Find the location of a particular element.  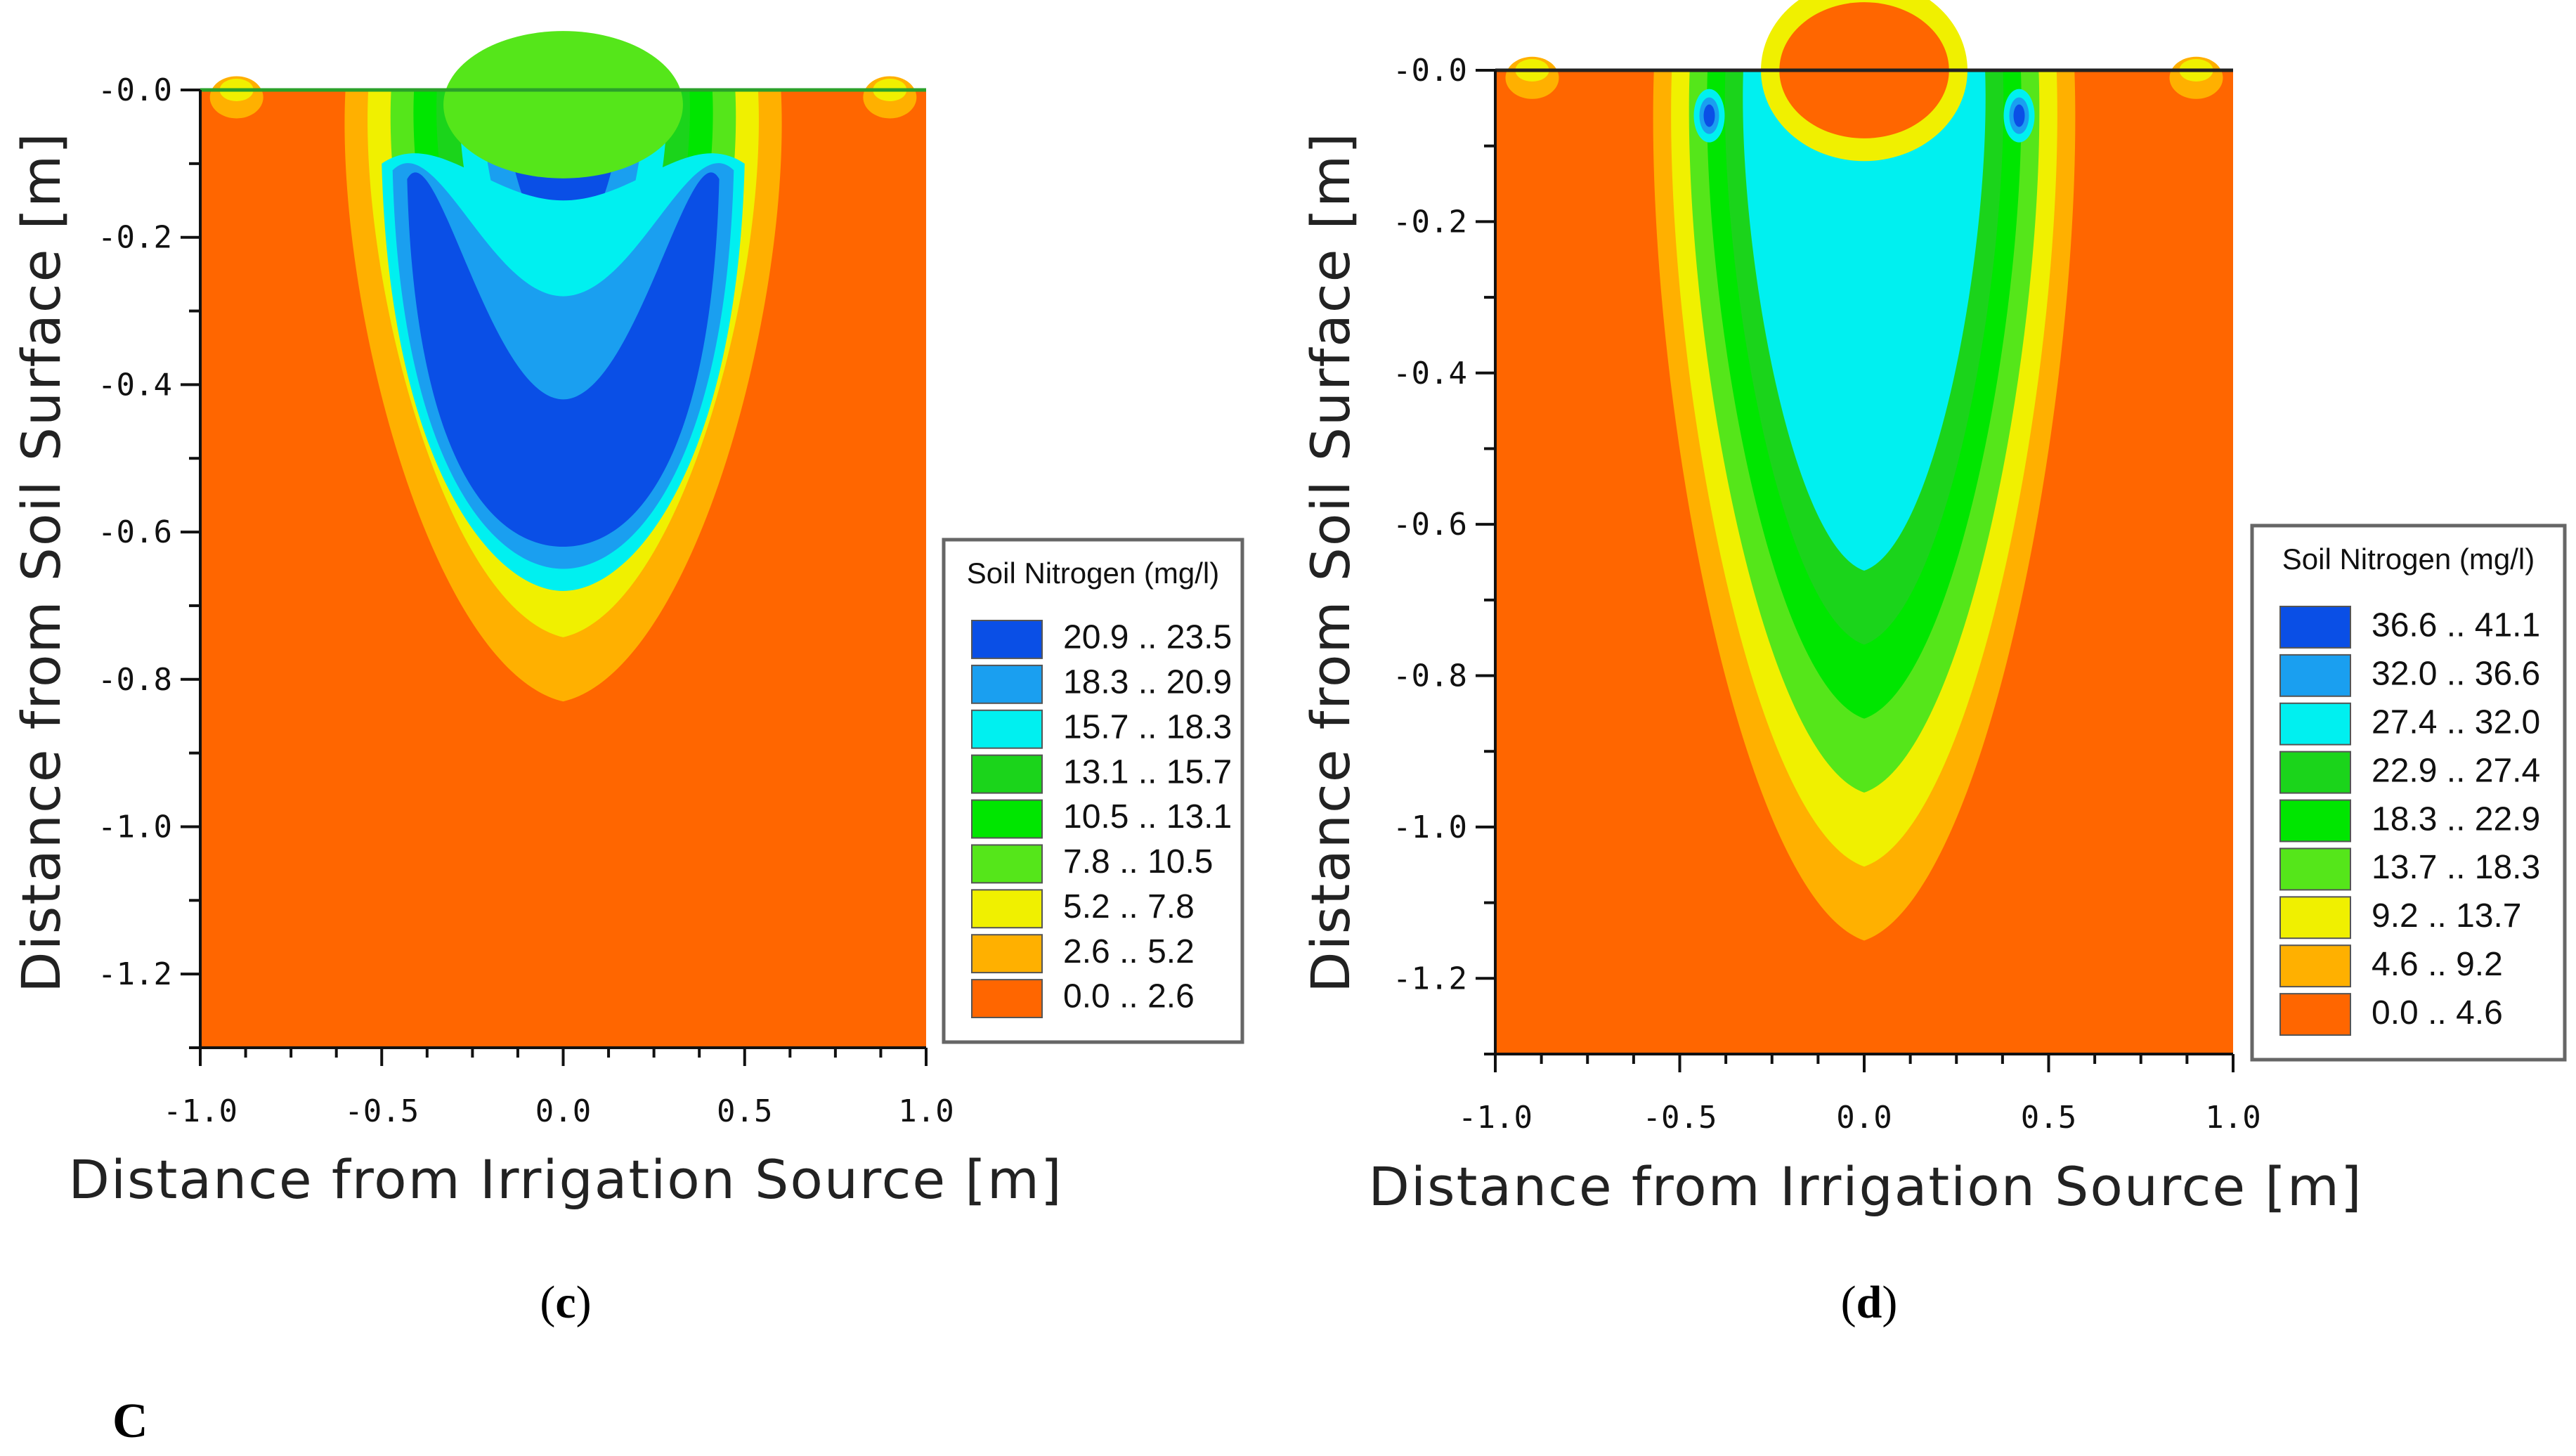

legend-label: 20.9 .. 23.5 is located at coordinates (1147, 637).